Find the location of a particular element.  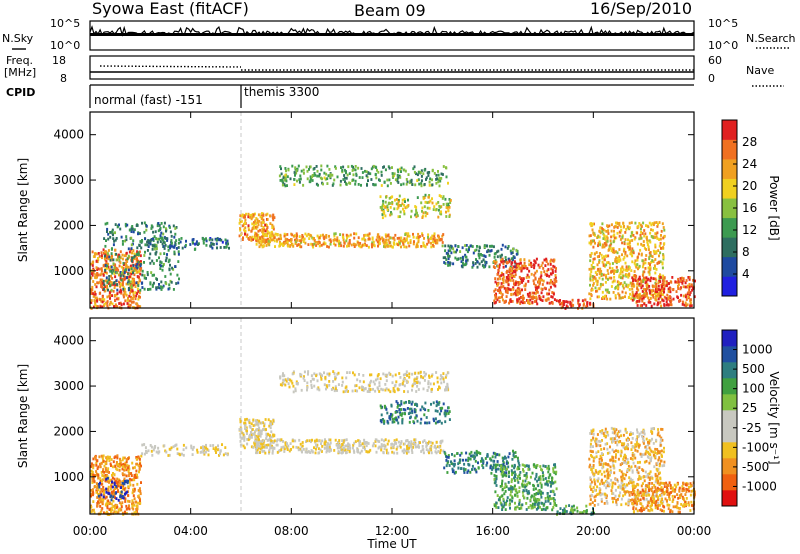

nsky-label: N.Sky is located at coordinates (18, 38).